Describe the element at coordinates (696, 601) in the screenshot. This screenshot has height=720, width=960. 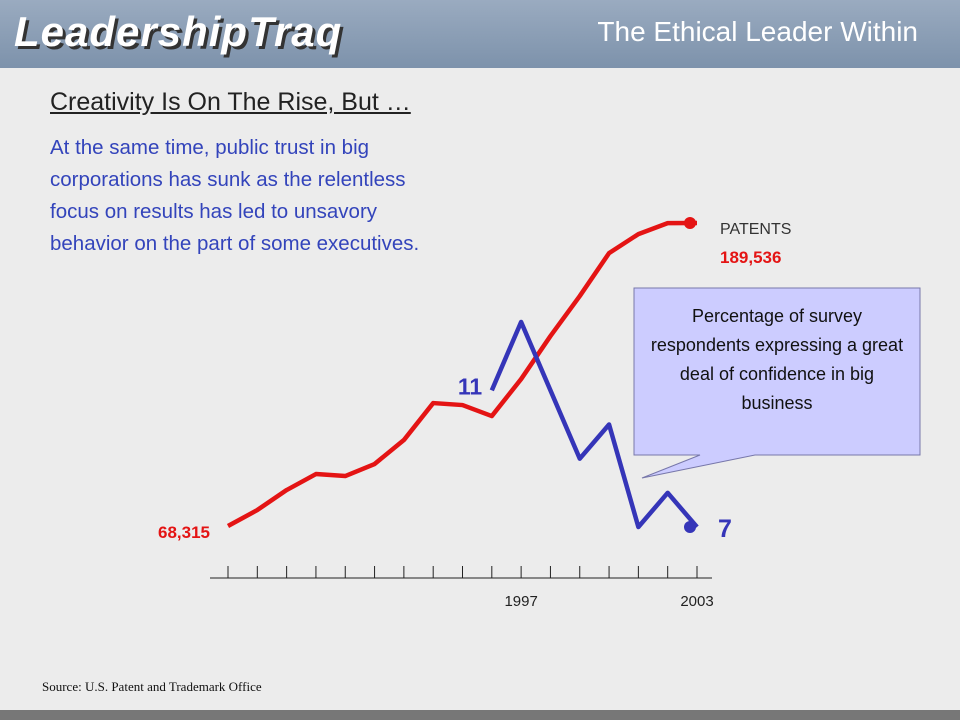
I see `x-tick-label: 2003` at that location.